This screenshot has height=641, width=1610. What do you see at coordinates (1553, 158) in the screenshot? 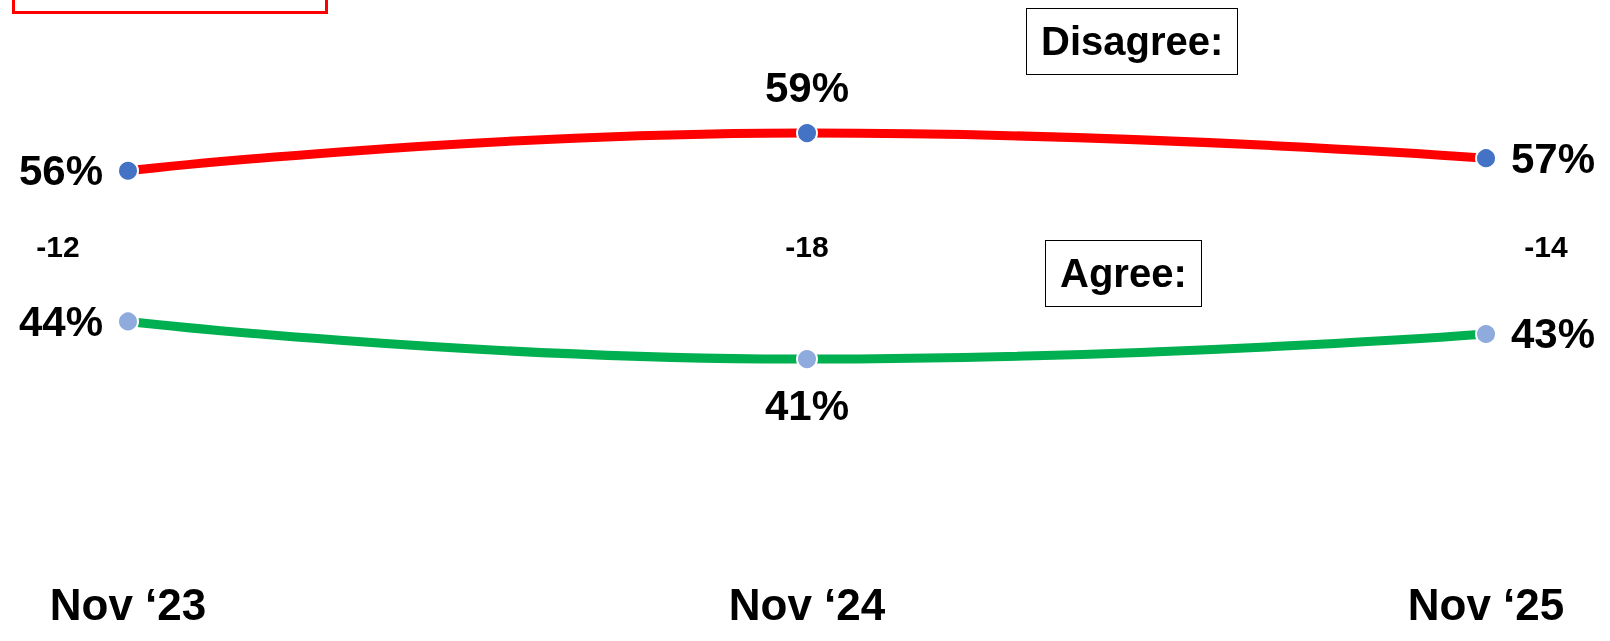
I see `data-label: 57%` at bounding box center [1553, 158].